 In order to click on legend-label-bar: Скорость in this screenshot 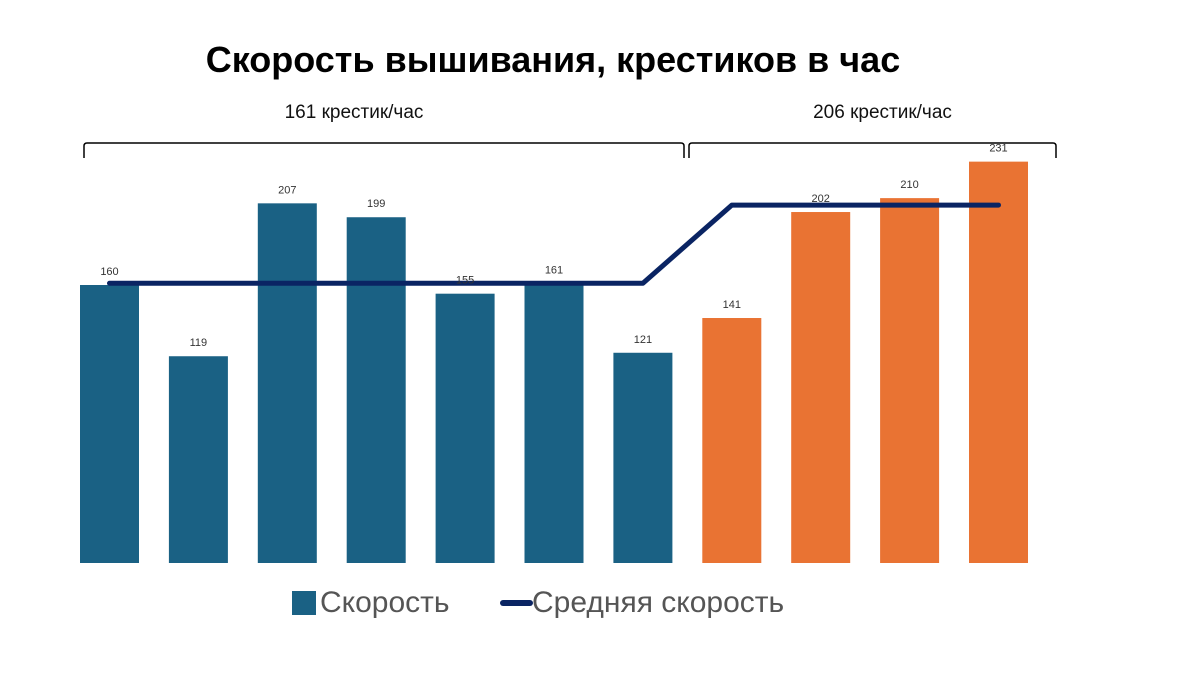, I will do `click(385, 602)`.